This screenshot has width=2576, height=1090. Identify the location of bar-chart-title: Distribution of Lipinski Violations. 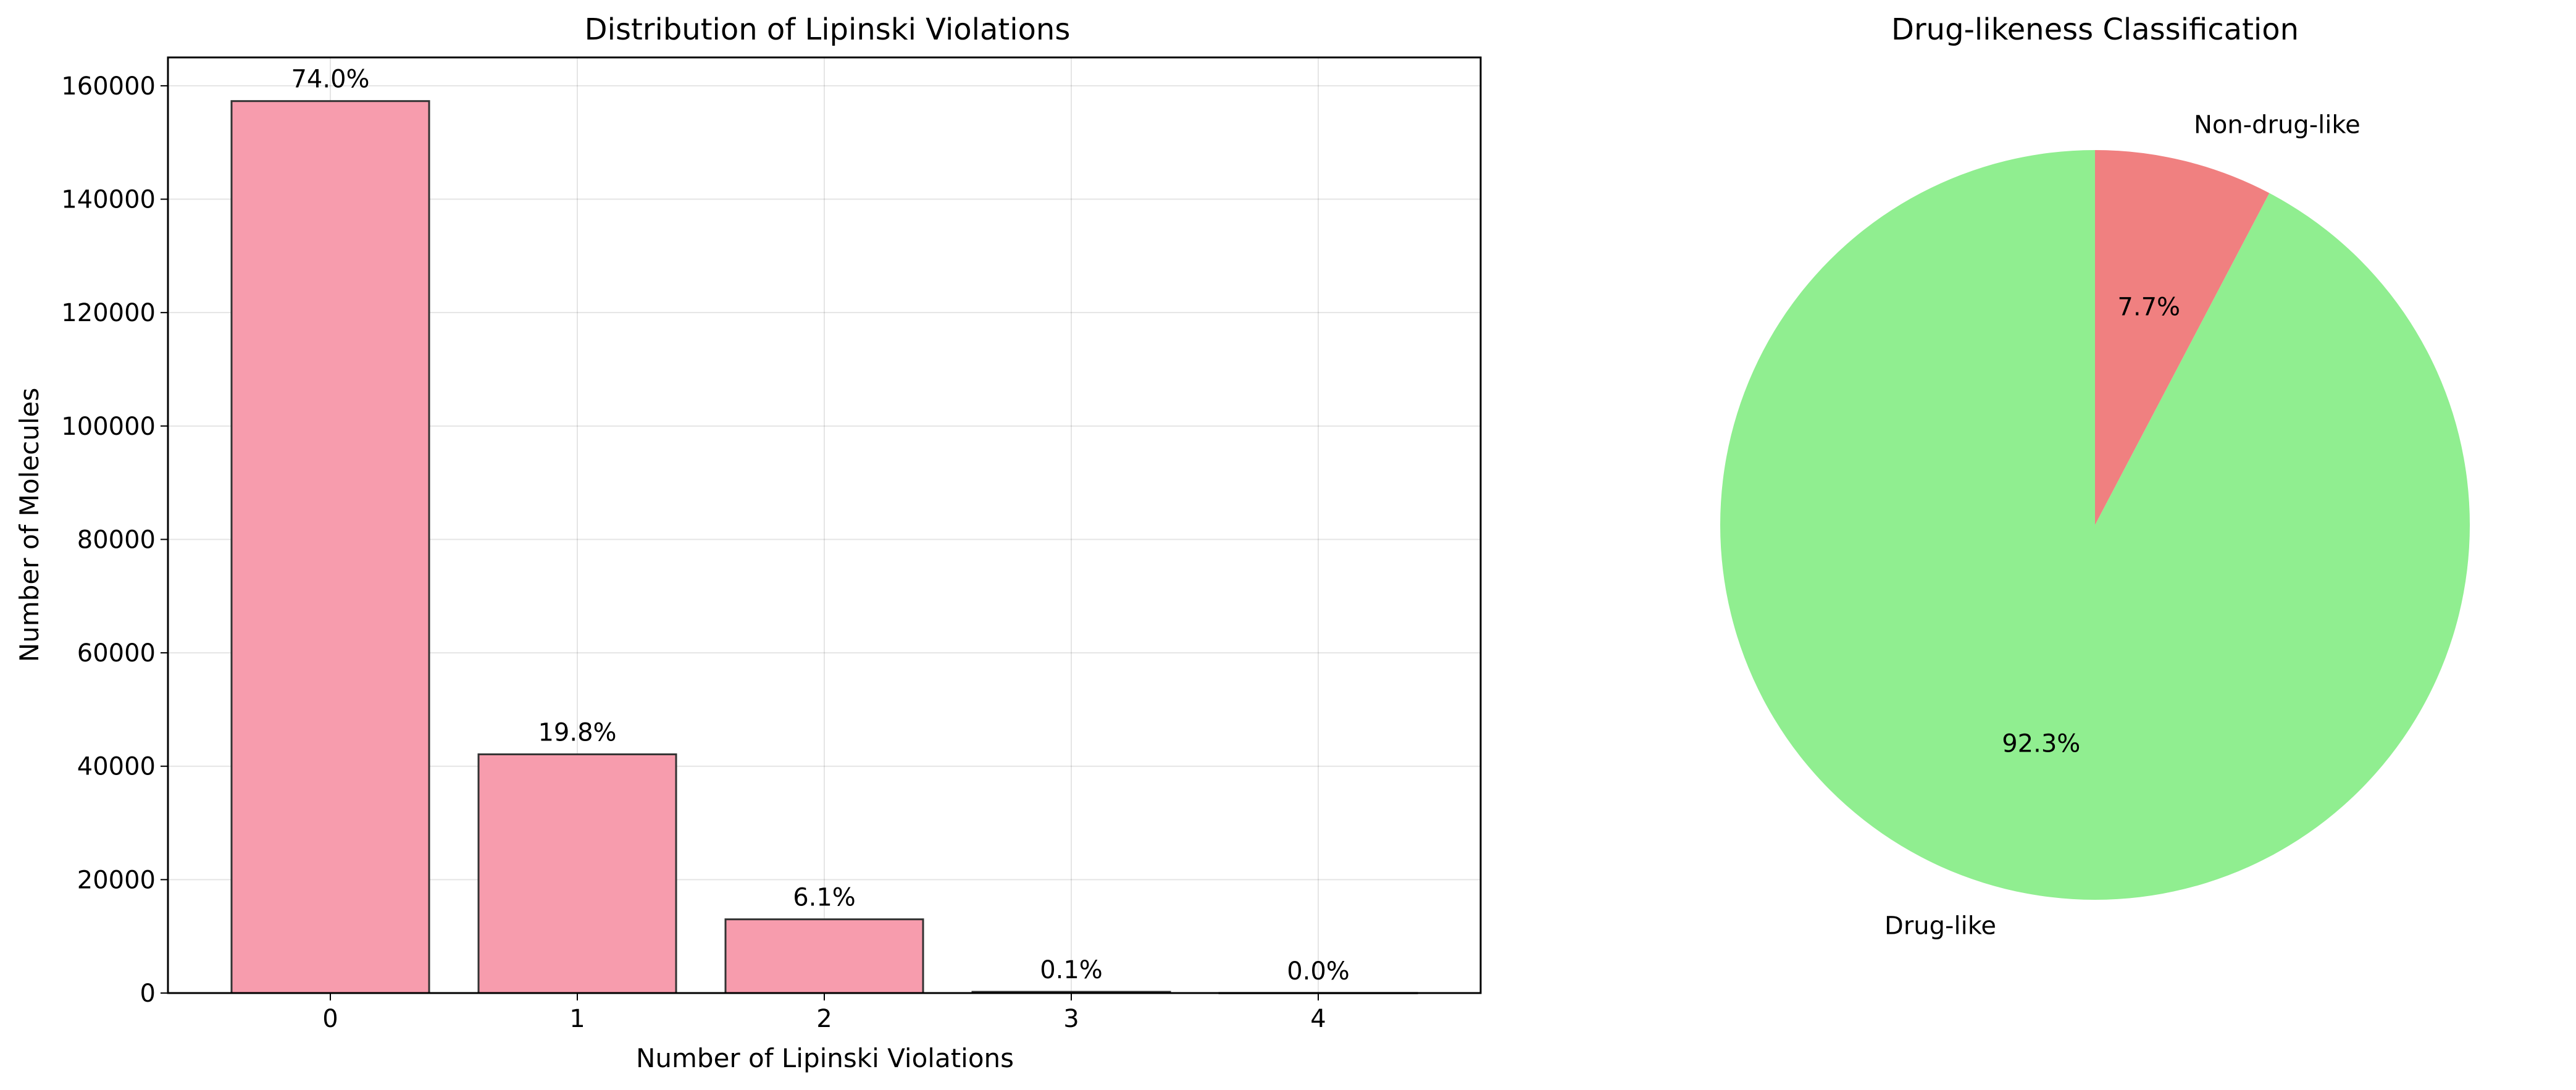
(828, 29).